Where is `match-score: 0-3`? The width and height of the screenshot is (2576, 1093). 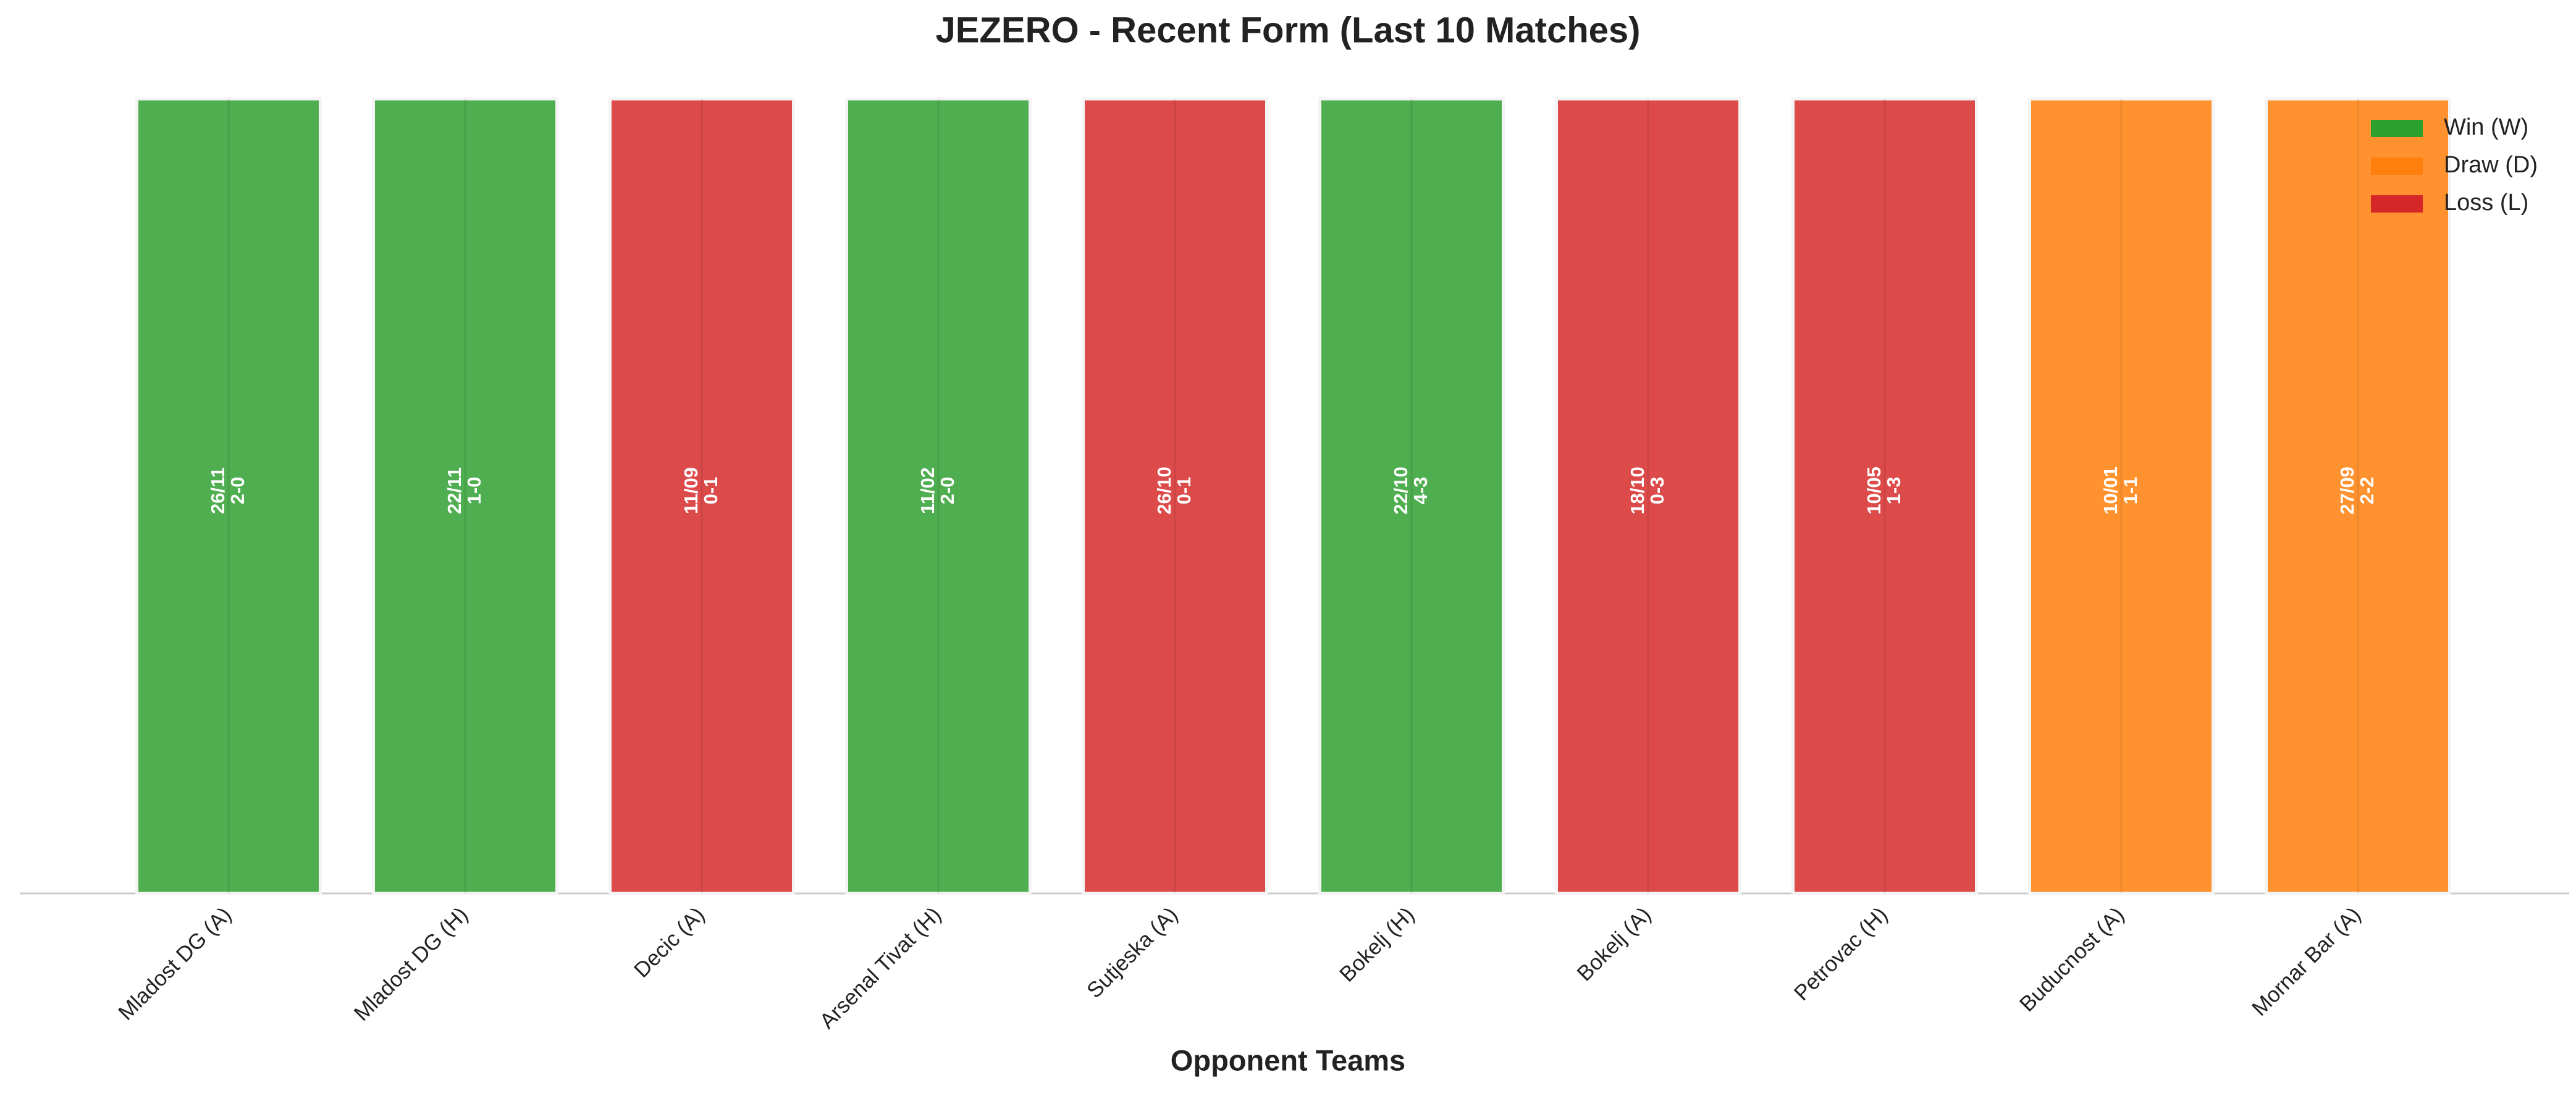 match-score: 0-3 is located at coordinates (1657, 491).